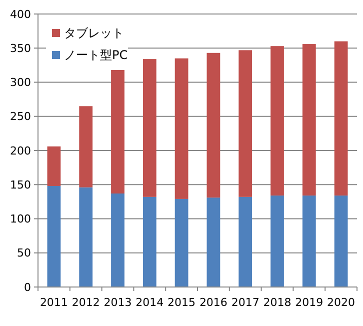 The height and width of the screenshot is (326, 363). What do you see at coordinates (86, 302) in the screenshot?
I see `x-tick-label: 2012` at bounding box center [86, 302].